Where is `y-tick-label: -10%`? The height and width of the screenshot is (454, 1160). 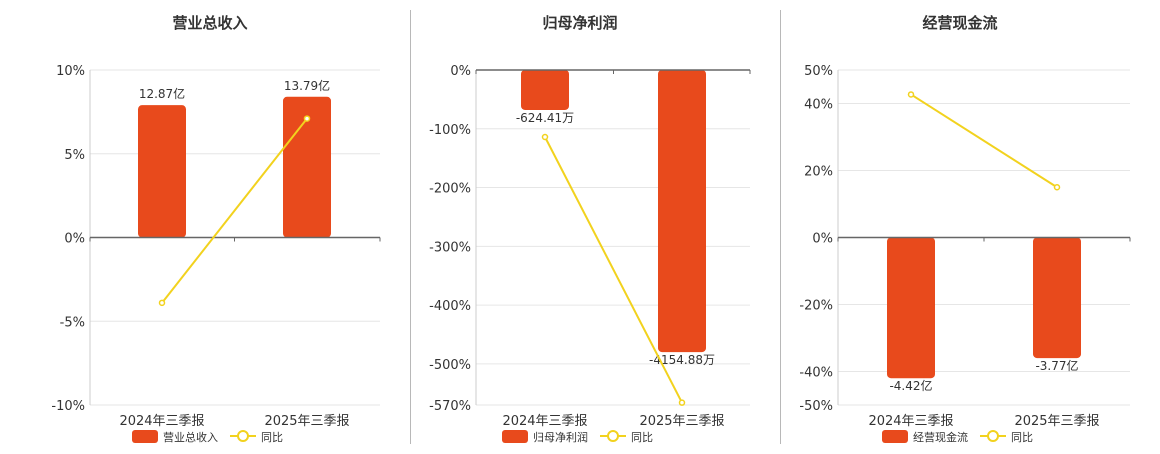
y-tick-label: -10% is located at coordinates (68, 406).